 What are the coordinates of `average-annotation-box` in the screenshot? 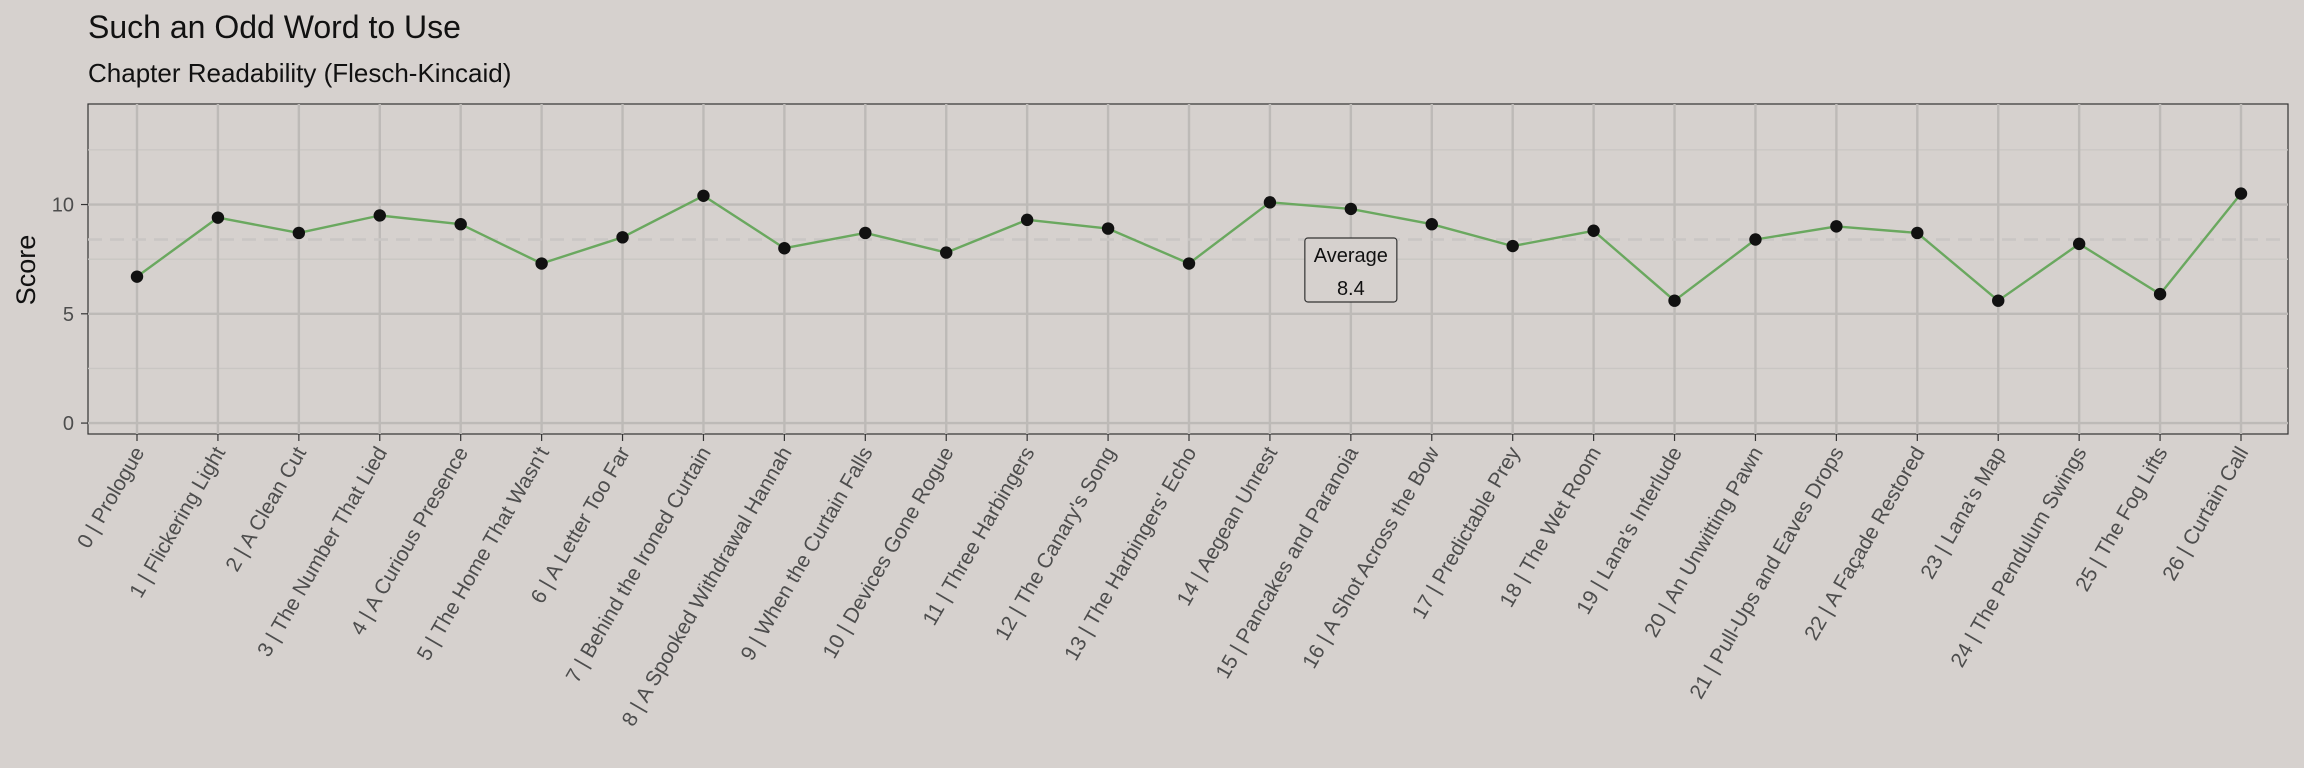 It's located at (1351, 270).